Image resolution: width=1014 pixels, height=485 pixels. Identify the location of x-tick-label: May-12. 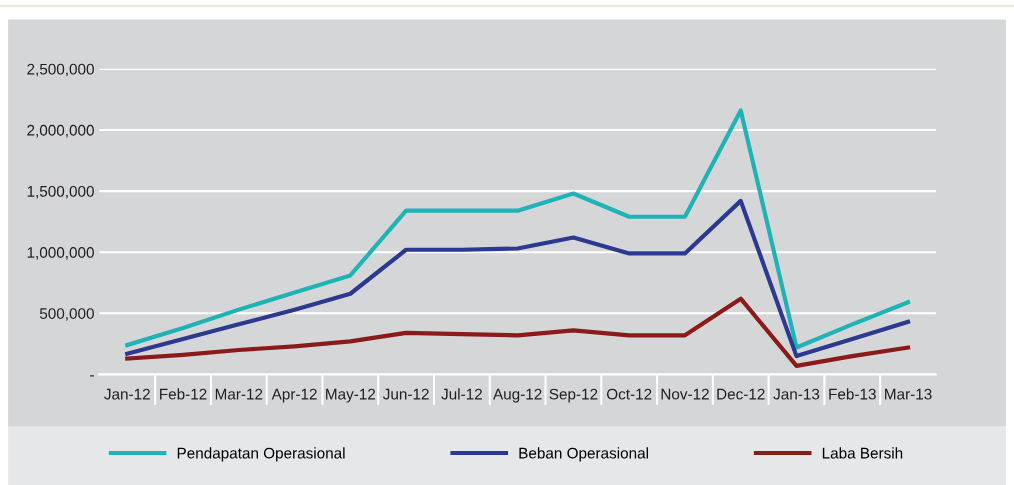
(351, 395).